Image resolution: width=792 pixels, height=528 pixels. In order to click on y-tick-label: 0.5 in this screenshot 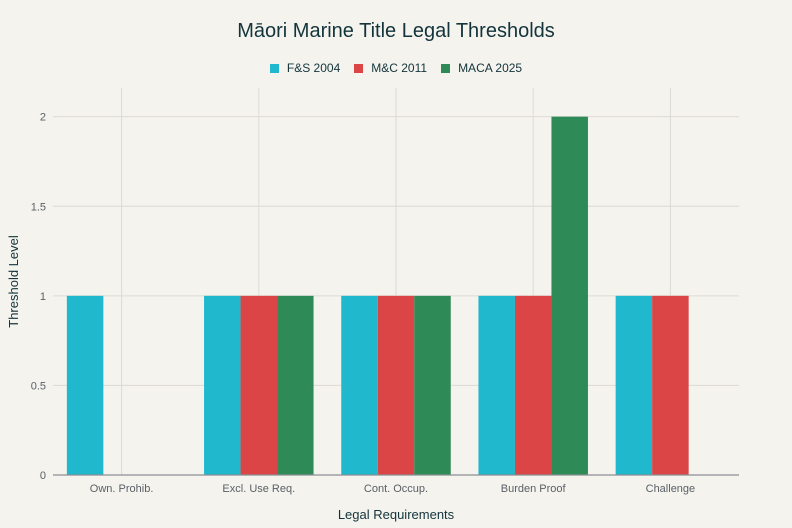, I will do `click(38, 386)`.